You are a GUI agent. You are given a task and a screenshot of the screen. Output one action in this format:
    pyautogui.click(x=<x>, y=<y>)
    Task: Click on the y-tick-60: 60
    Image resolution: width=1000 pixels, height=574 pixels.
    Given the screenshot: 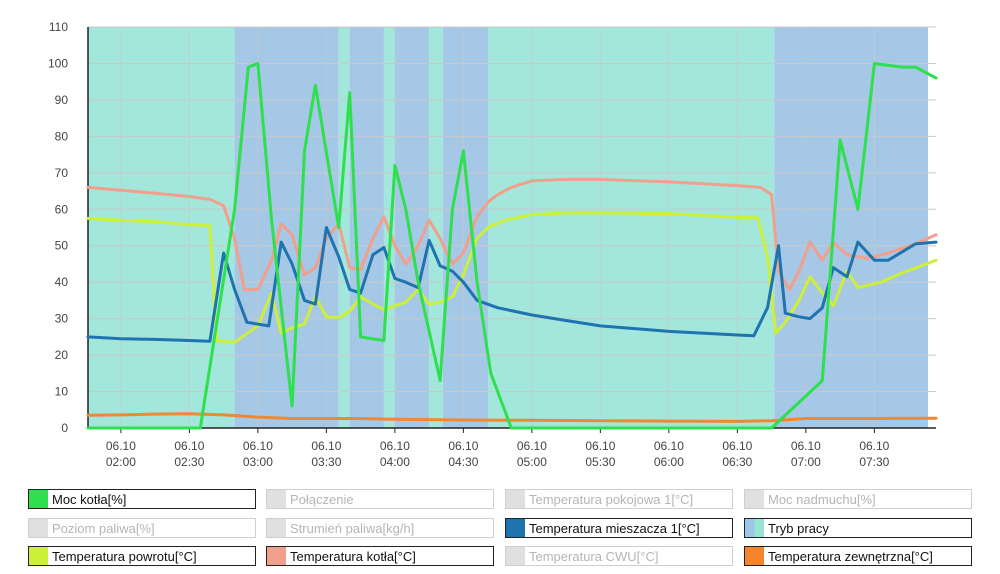 What is the action you would take?
    pyautogui.click(x=62, y=209)
    